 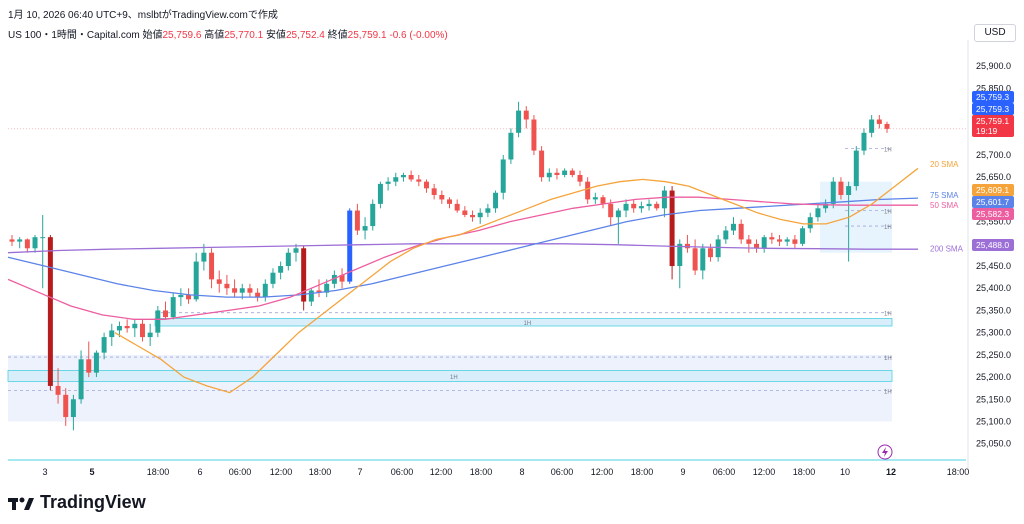 What do you see at coordinates (993, 222) in the screenshot?
I see `y-tick-label: 25,550.0` at bounding box center [993, 222].